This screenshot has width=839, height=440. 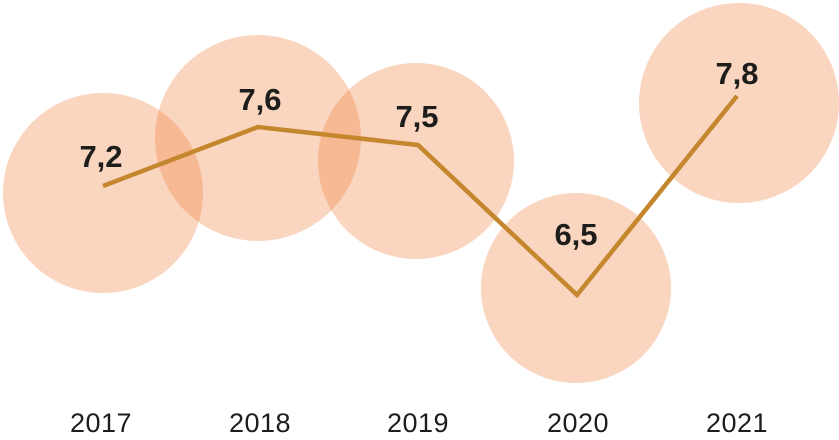 What do you see at coordinates (259, 99) in the screenshot?
I see `value-label-2018: 7,6` at bounding box center [259, 99].